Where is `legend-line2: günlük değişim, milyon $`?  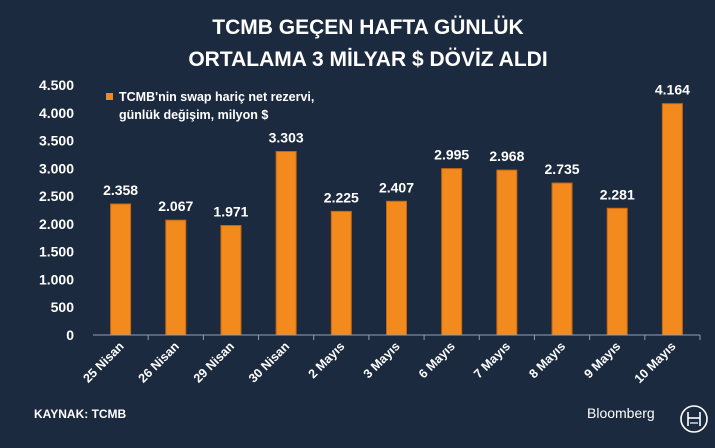 legend-line2: günlük değişim, milyon $ is located at coordinates (193, 115).